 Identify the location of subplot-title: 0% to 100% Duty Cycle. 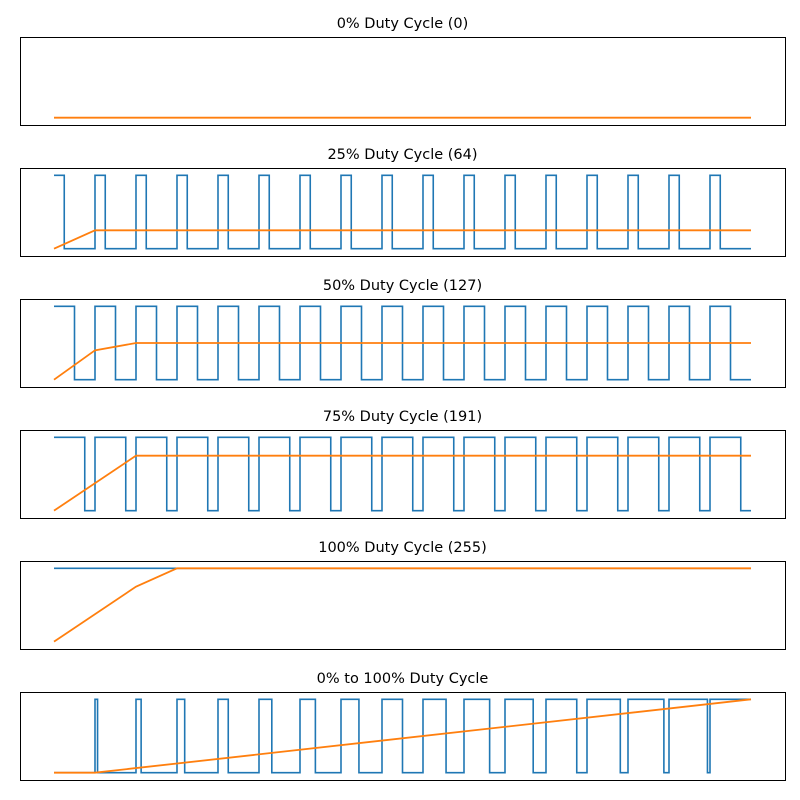
(403, 679).